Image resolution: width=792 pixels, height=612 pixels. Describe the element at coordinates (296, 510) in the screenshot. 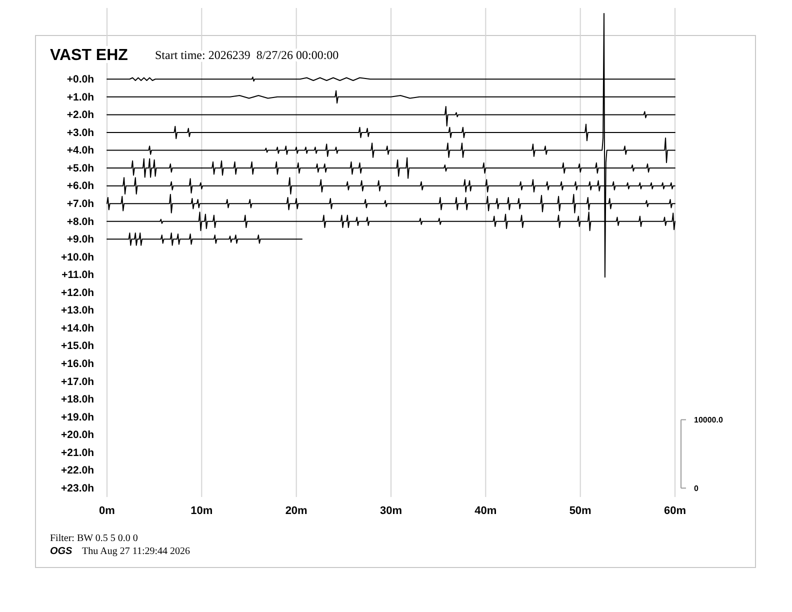

I see `x-tick-label: 20m` at that location.